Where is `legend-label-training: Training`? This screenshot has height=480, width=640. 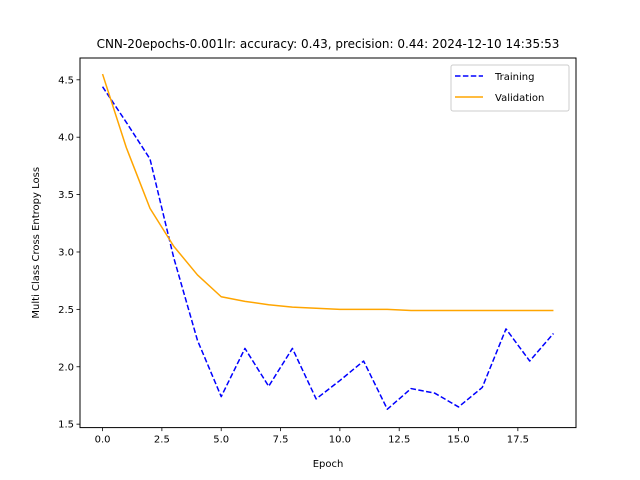
legend-label-training: Training is located at coordinates (514, 77).